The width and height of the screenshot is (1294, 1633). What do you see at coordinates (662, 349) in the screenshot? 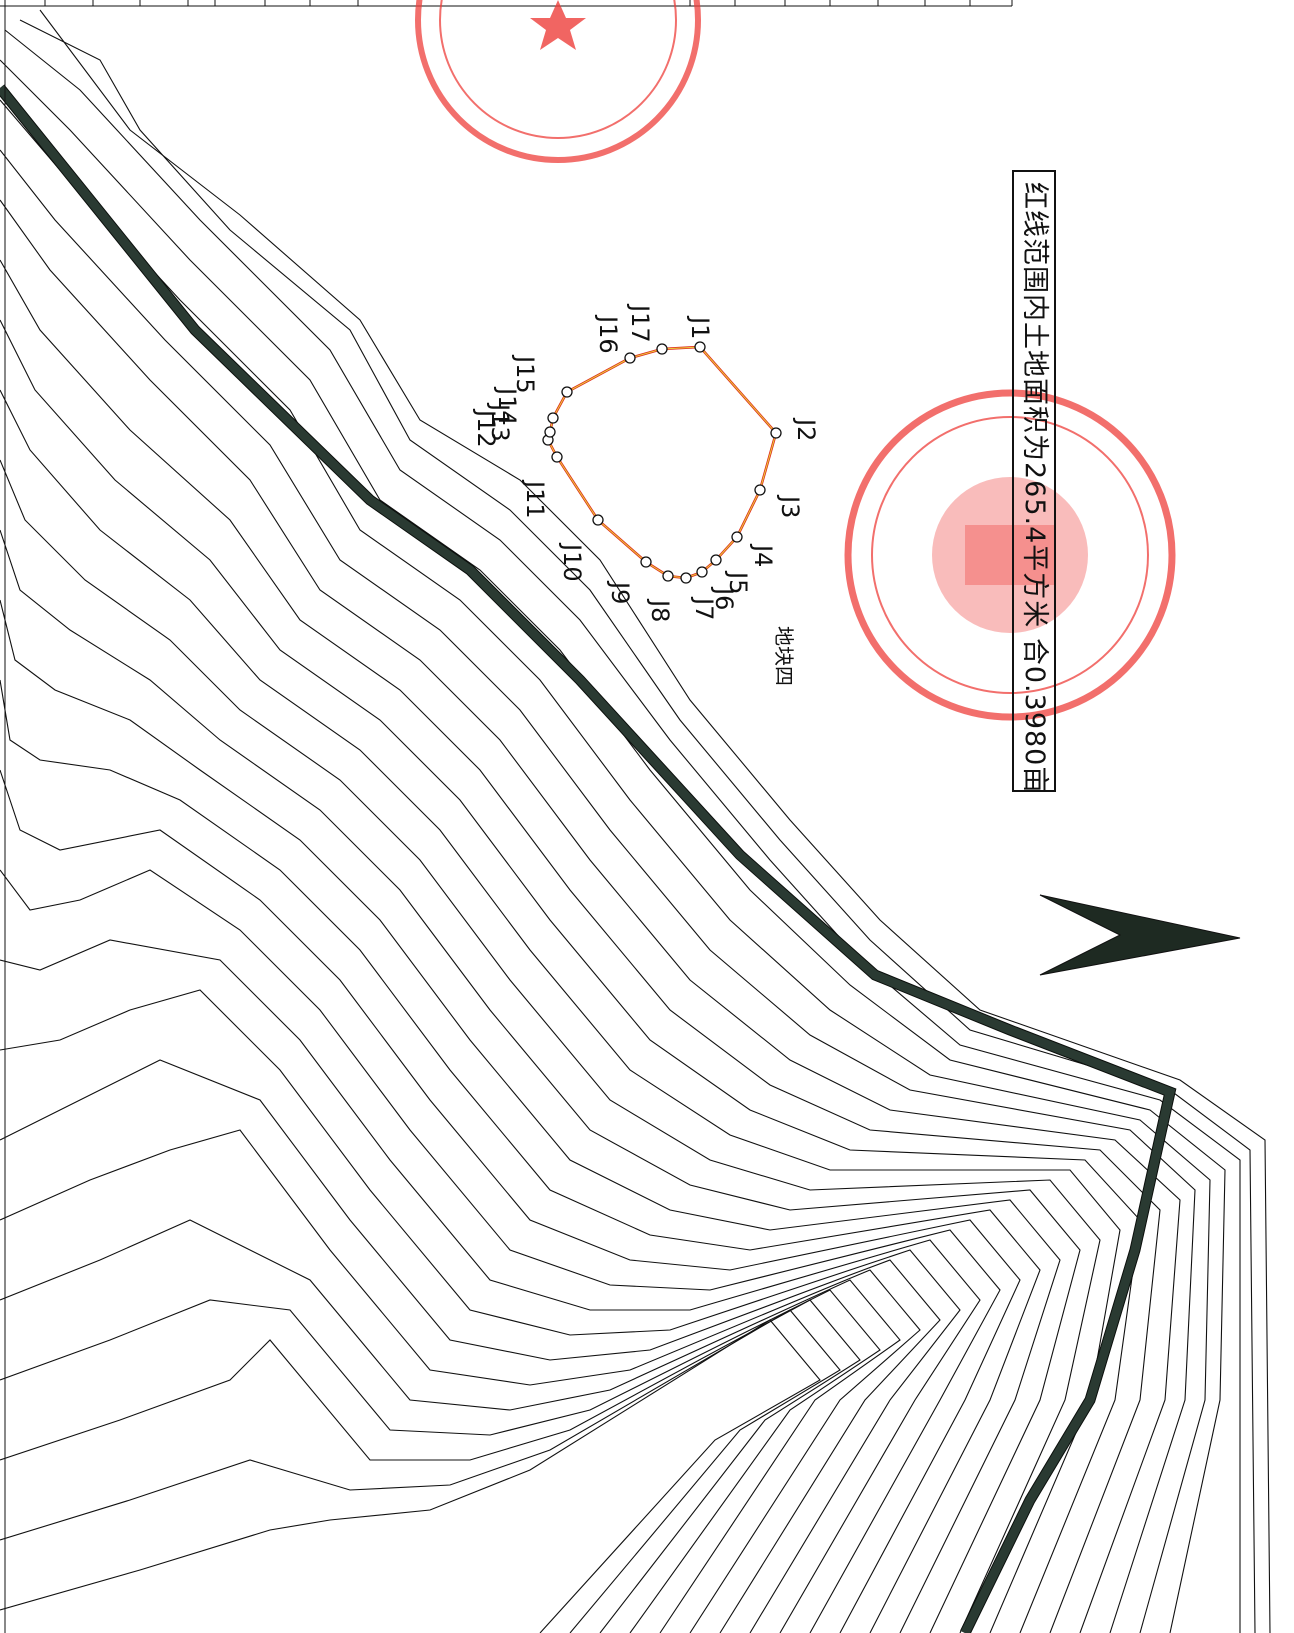
I see `vertex-marker-j17` at bounding box center [662, 349].